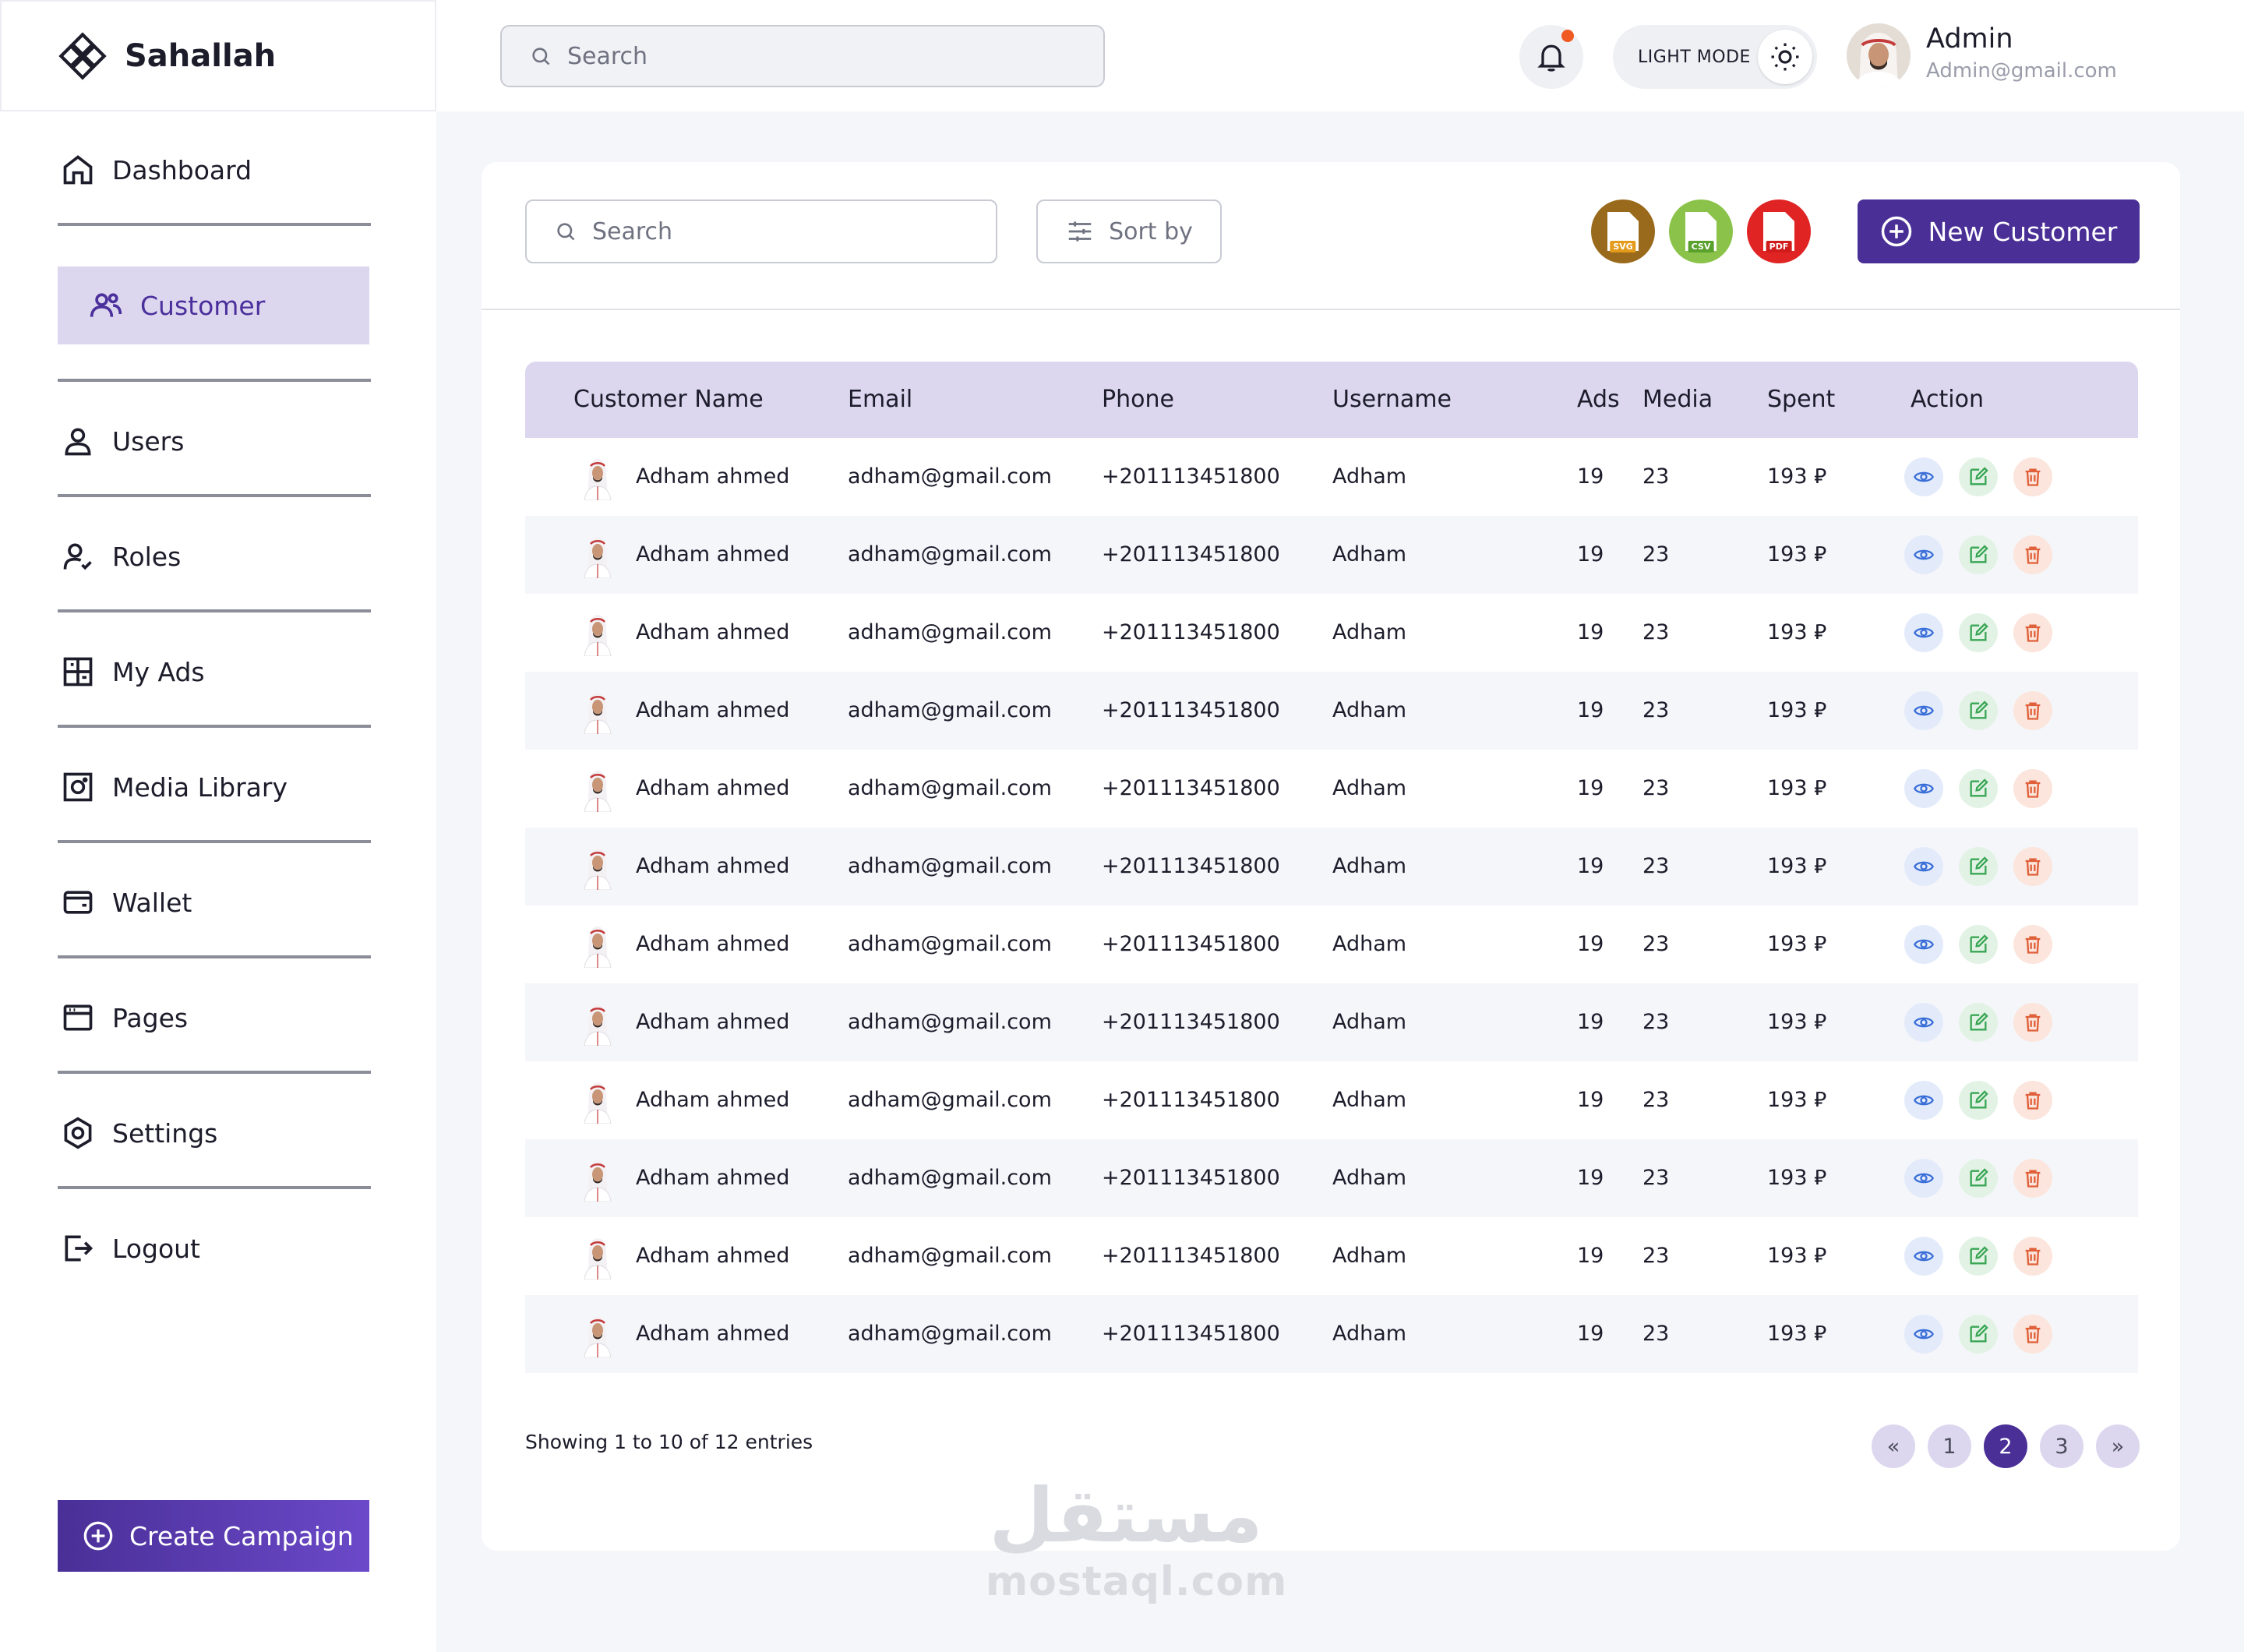 The width and height of the screenshot is (2244, 1652). Describe the element at coordinates (880, 400) in the screenshot. I see `column-header-email: Email` at that location.